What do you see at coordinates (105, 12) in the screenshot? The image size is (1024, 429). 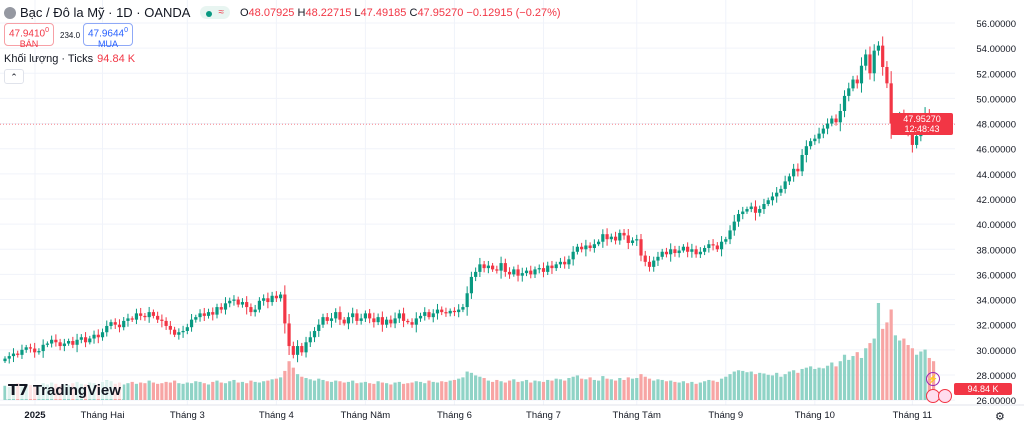 I see `symbol-title: Bạc / Đô la Mỹ · 1D · OANDA` at bounding box center [105, 12].